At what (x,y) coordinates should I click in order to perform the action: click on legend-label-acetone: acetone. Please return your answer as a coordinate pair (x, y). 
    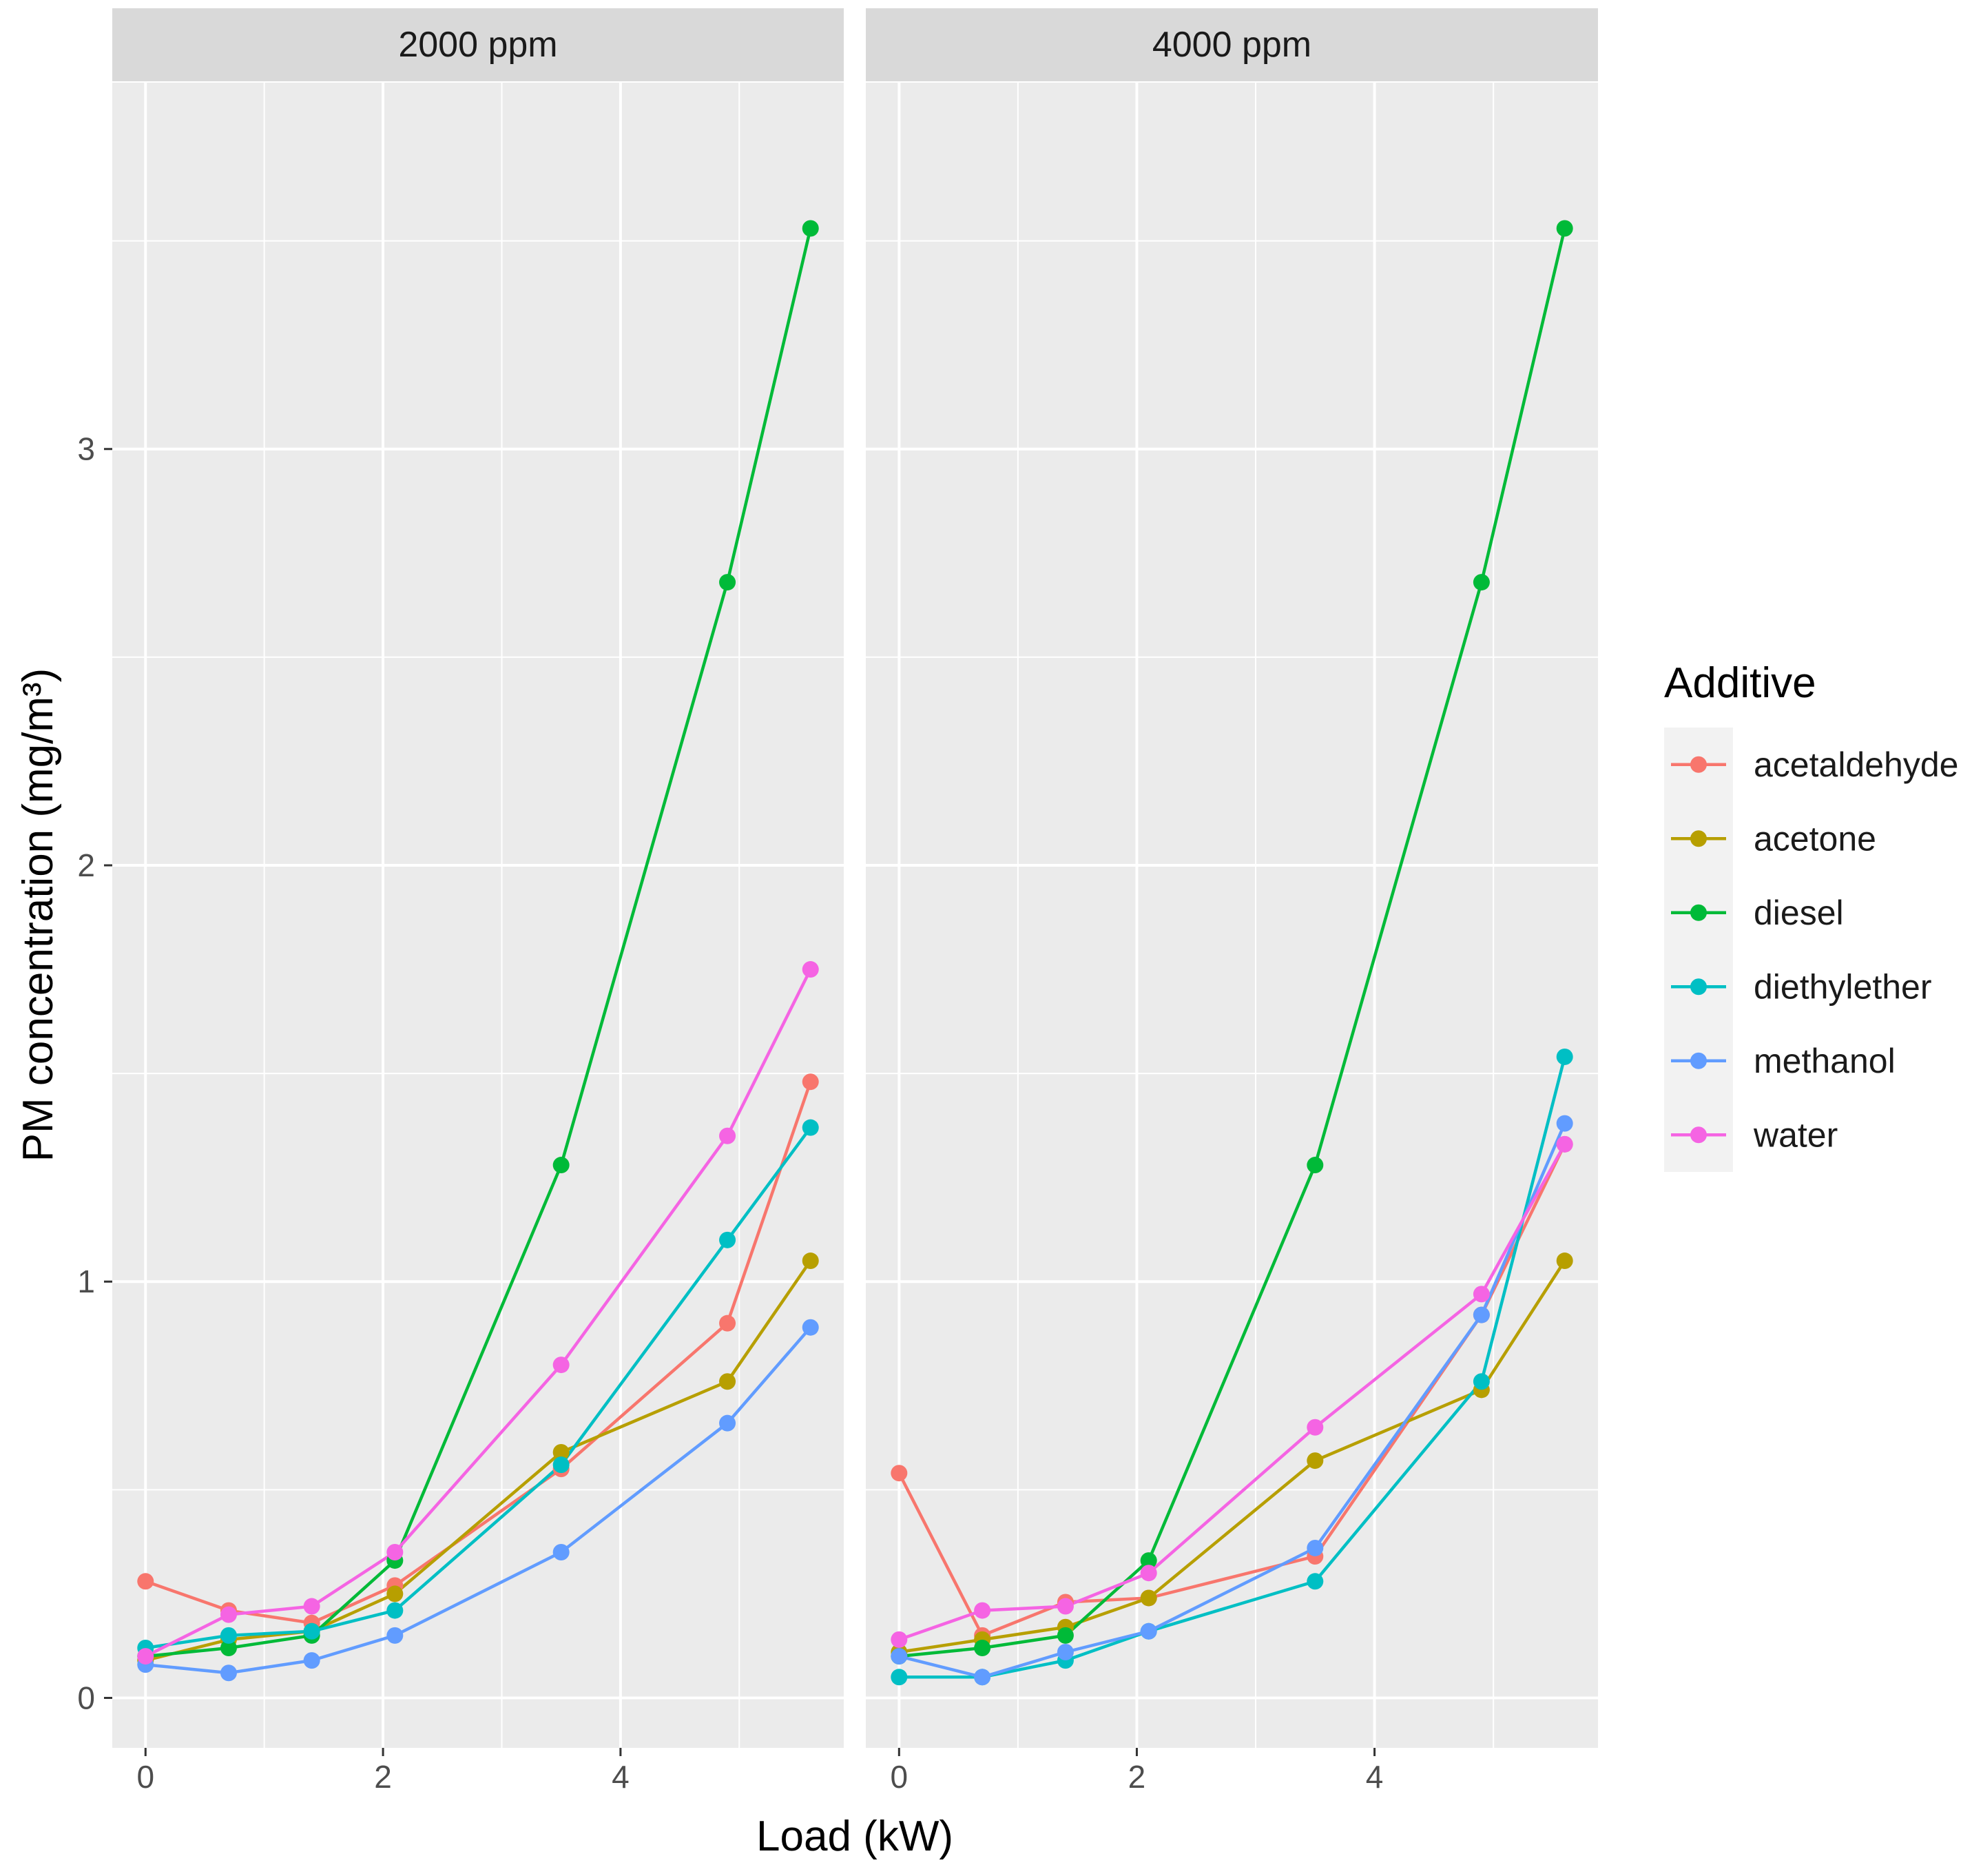
    Looking at the image, I should click on (1815, 839).